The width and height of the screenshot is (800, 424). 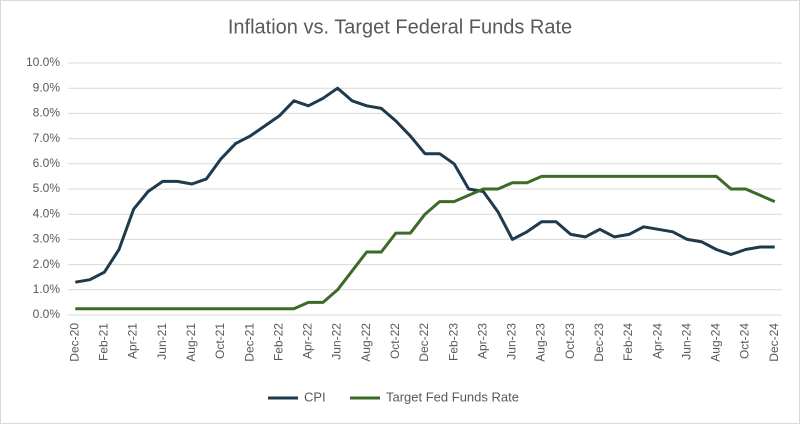 What do you see at coordinates (400, 27) in the screenshot?
I see `chart-title: Inflation vs. Target Federal Funds Rate` at bounding box center [400, 27].